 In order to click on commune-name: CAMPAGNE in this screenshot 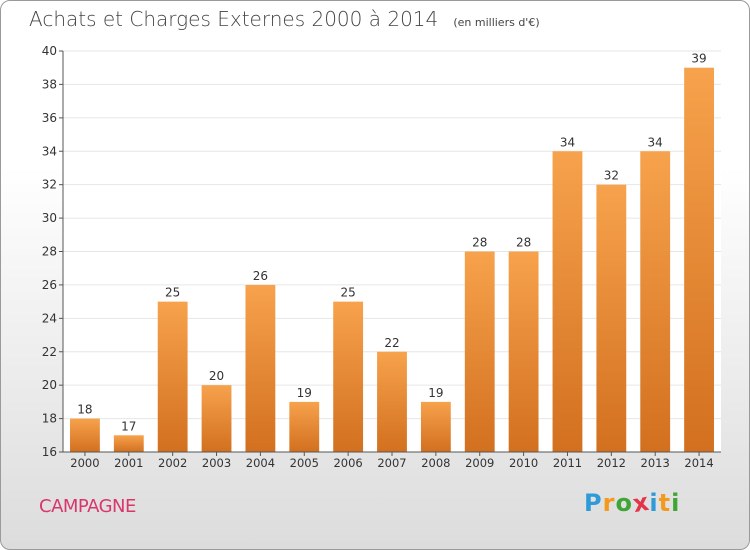, I will do `click(87, 506)`.